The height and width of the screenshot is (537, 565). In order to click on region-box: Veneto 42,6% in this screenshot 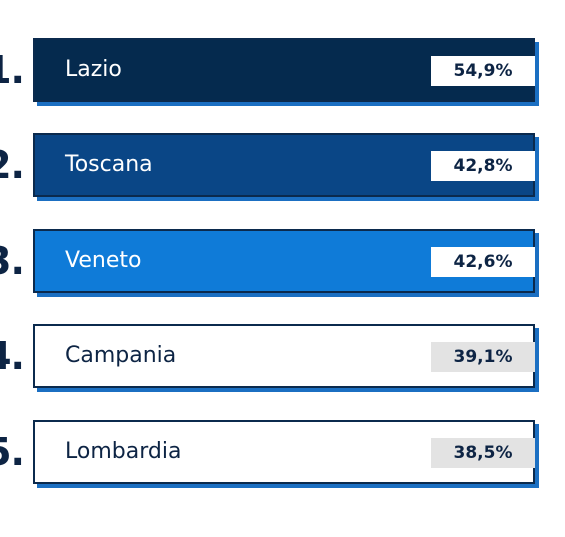, I will do `click(284, 261)`.